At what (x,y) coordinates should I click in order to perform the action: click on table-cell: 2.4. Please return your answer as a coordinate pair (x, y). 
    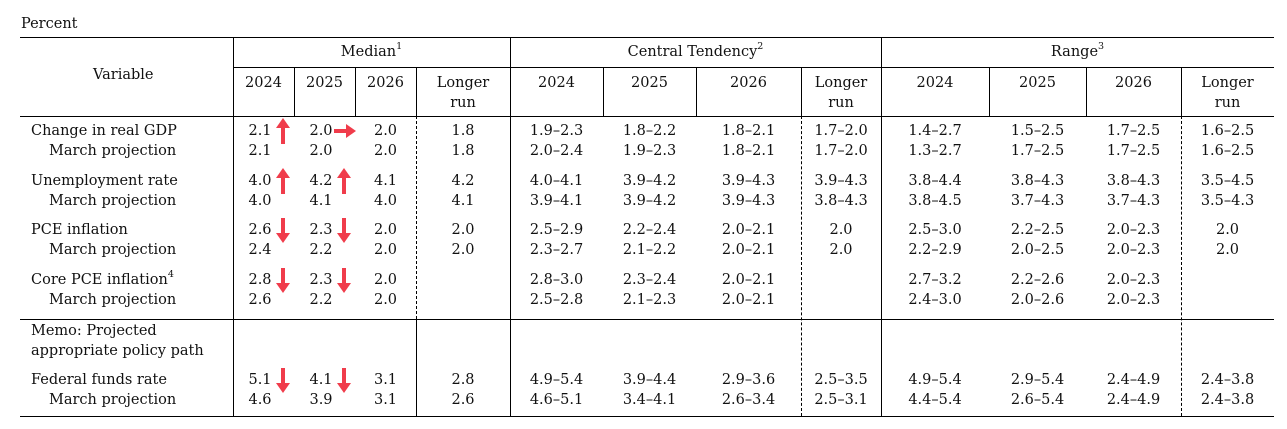
    Looking at the image, I should click on (260, 250).